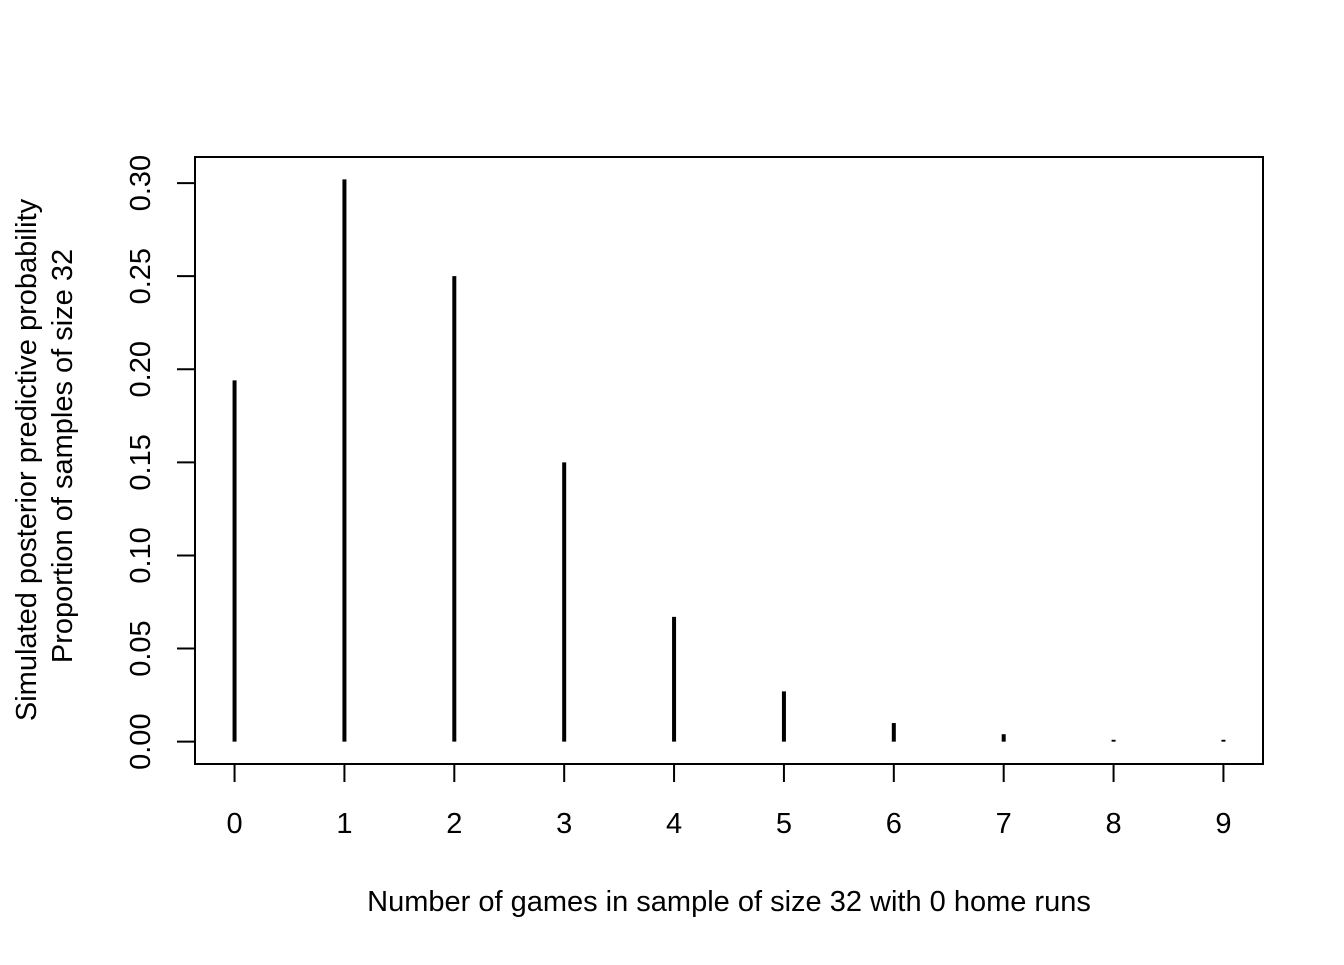 The image size is (1344, 965). Describe the element at coordinates (564, 824) in the screenshot. I see `x-tick-label: 3` at that location.